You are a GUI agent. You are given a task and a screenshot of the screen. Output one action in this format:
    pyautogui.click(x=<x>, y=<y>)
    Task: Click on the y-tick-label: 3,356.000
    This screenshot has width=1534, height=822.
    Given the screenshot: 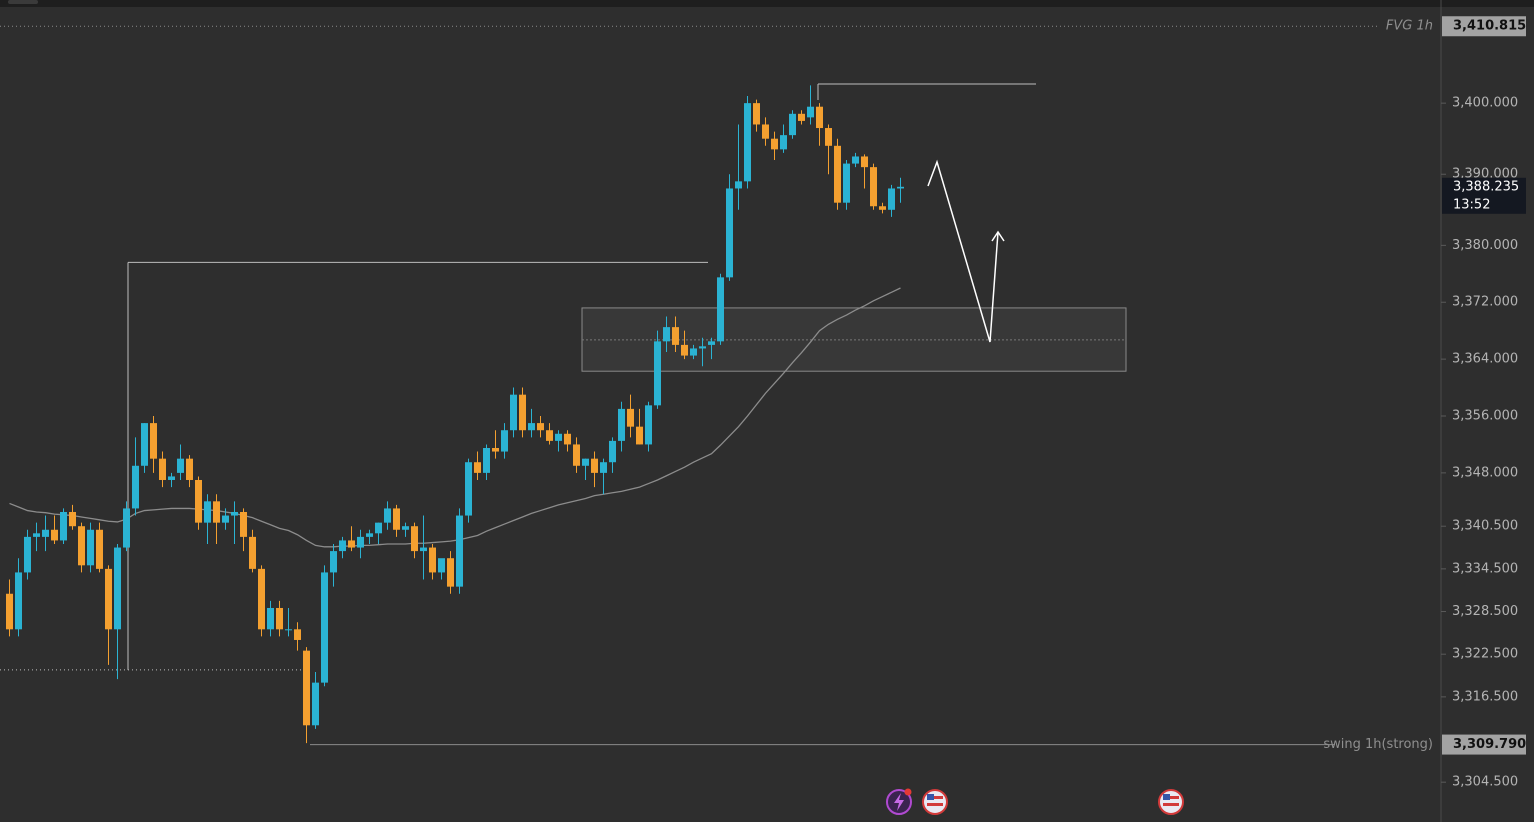 What is the action you would take?
    pyautogui.click(x=1485, y=416)
    